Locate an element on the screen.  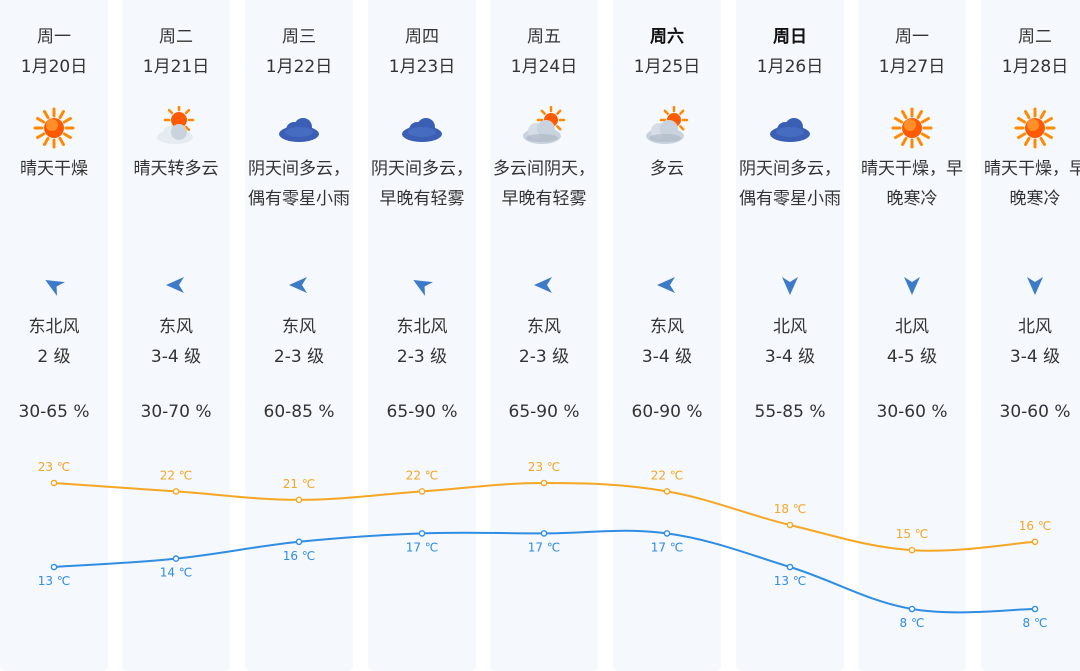
day-column: 周二 1月21日 晴天转多云 东风 3-4 级 30-70 % is located at coordinates (176, 335).